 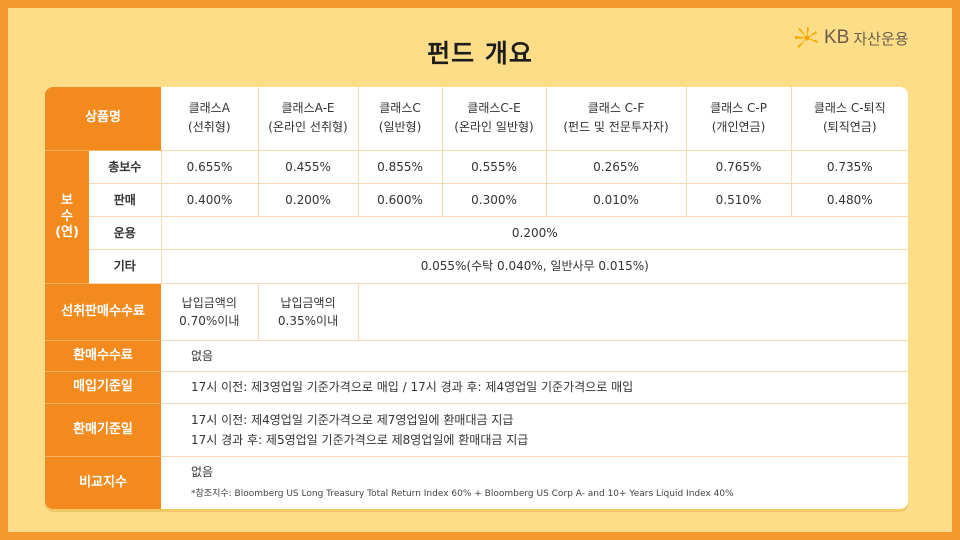 I want to click on front-load-line: 0.35%이내, so click(x=308, y=320).